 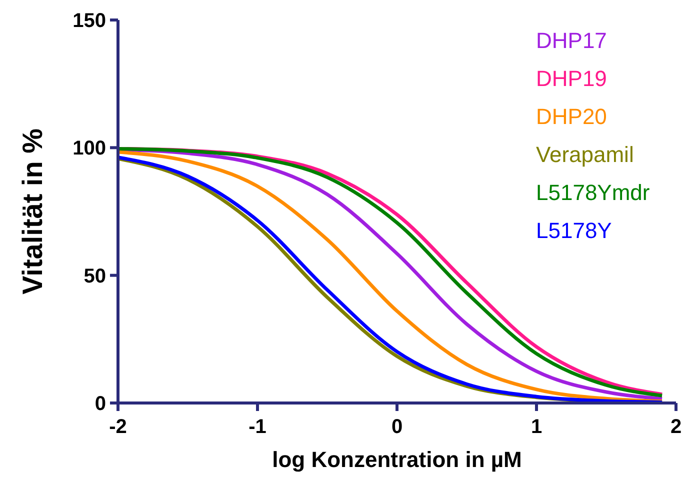 I want to click on y-tick-label: 100, so click(x=89, y=149).